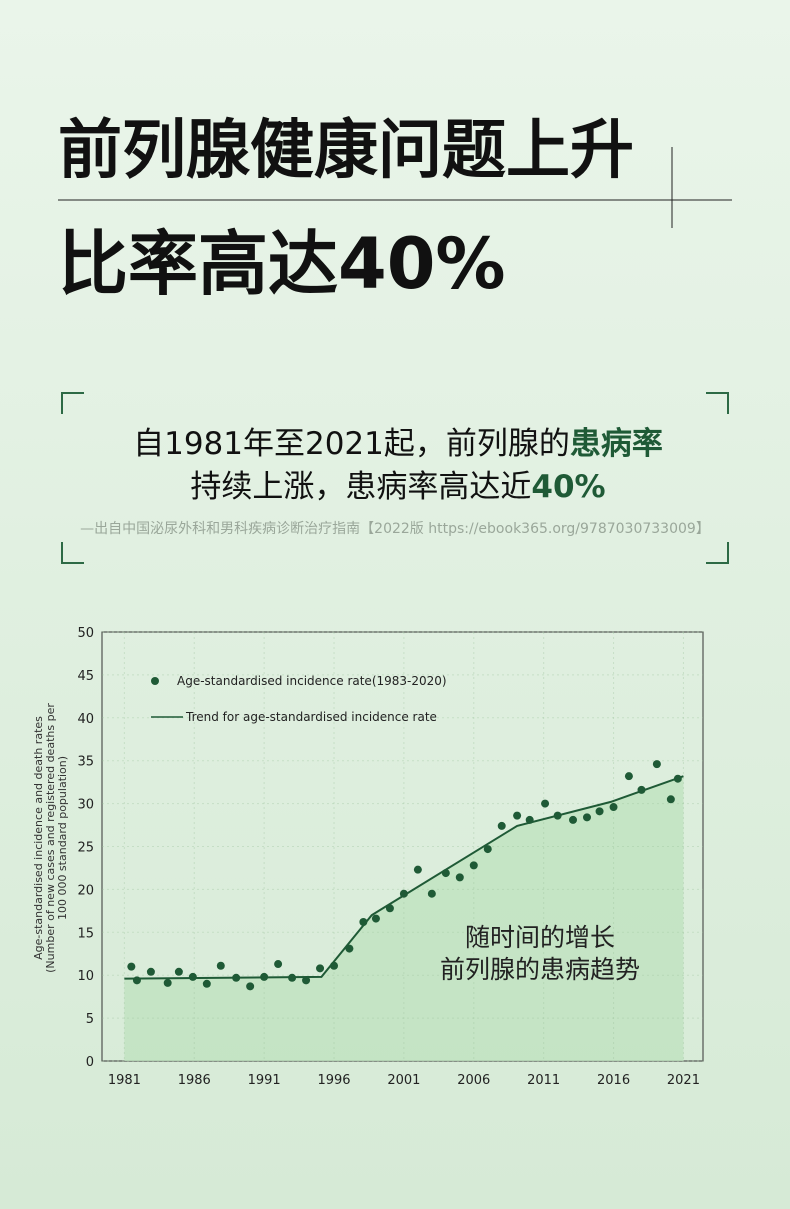  I want to click on x-tick-label: 2016, so click(613, 1080).